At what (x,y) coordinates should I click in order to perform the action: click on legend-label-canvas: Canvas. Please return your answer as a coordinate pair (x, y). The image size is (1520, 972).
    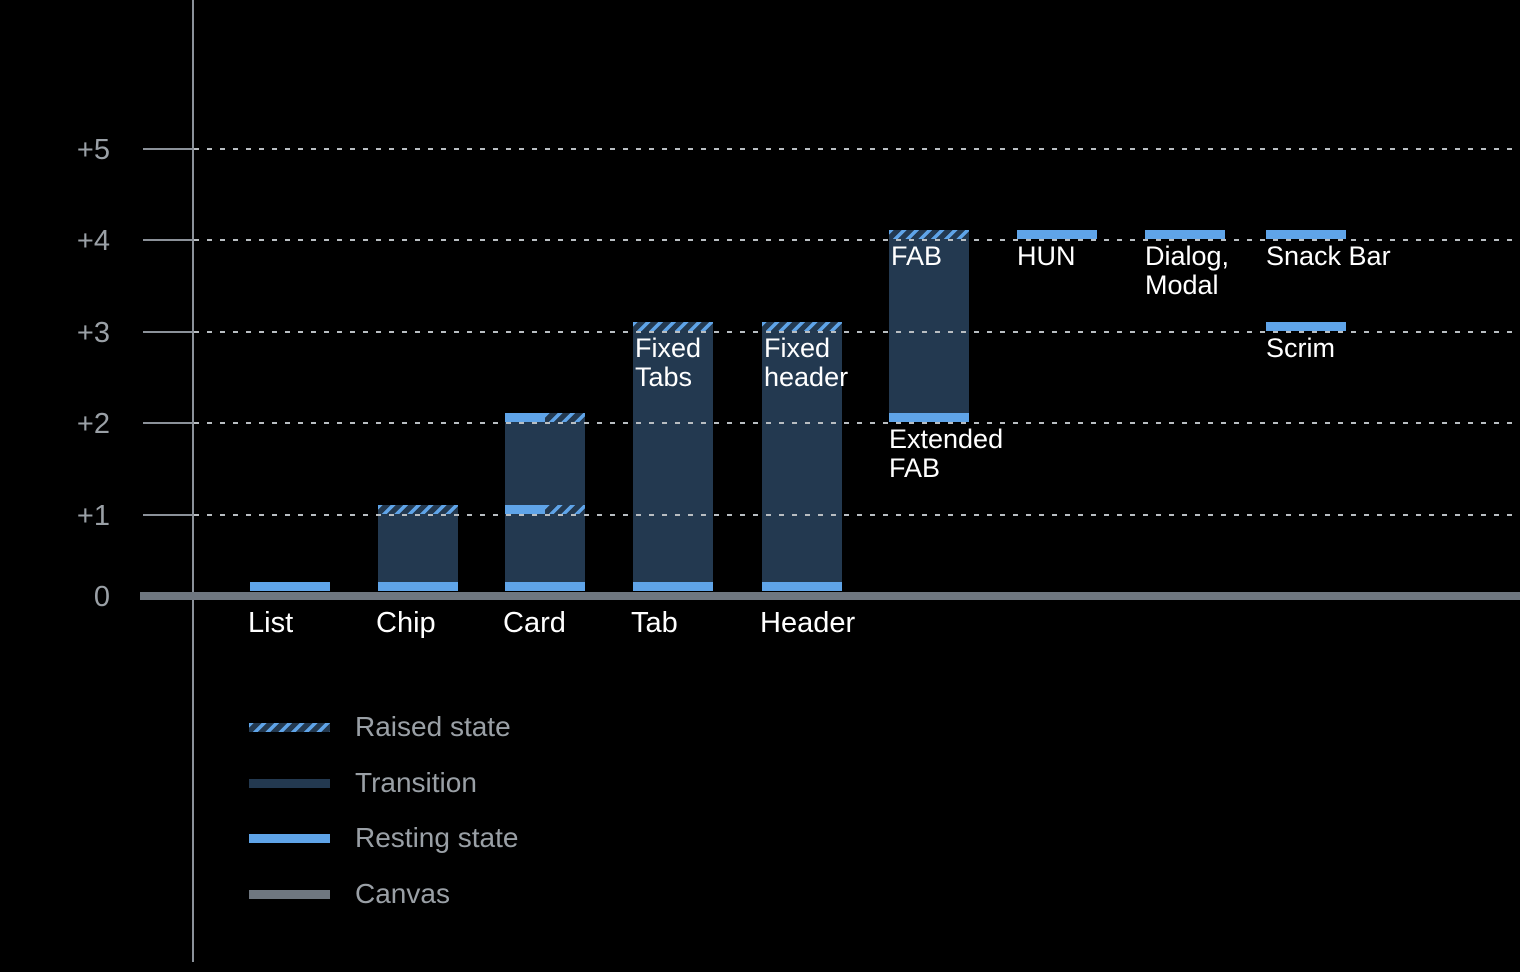
    Looking at the image, I should click on (402, 893).